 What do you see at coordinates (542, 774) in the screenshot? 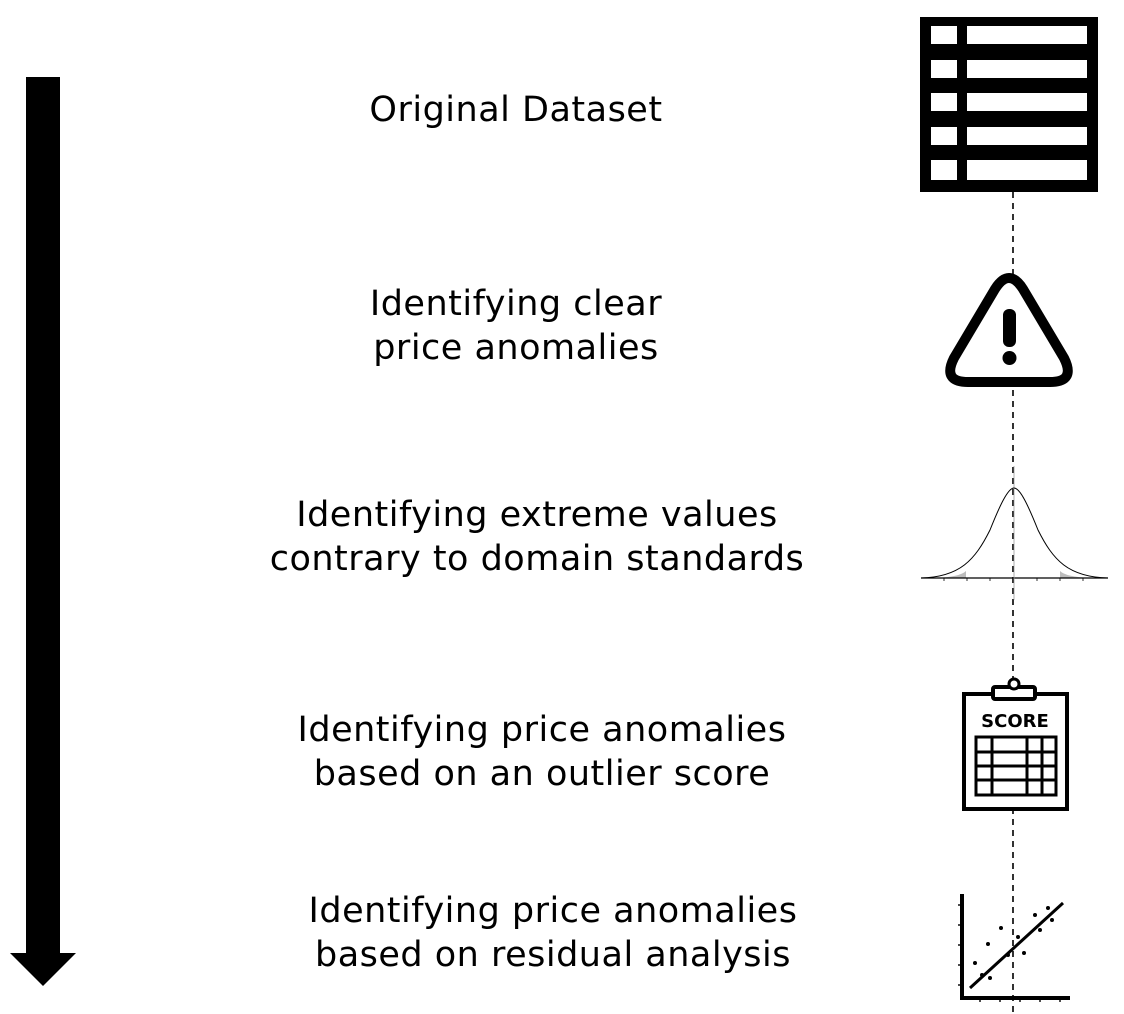
I see `step-4-line-2: based on an outlier score` at bounding box center [542, 774].